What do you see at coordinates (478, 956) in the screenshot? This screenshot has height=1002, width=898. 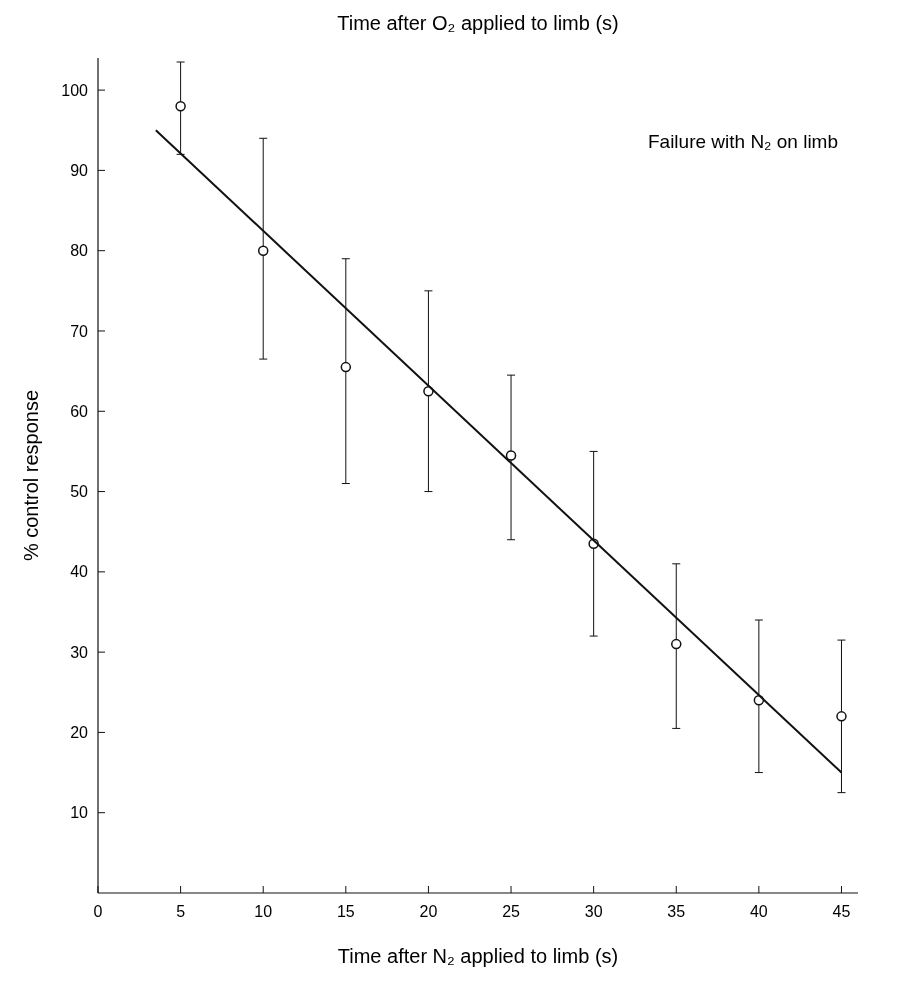 I see `x-axis-title: Time after N₂ applied to limb (s)` at bounding box center [478, 956].